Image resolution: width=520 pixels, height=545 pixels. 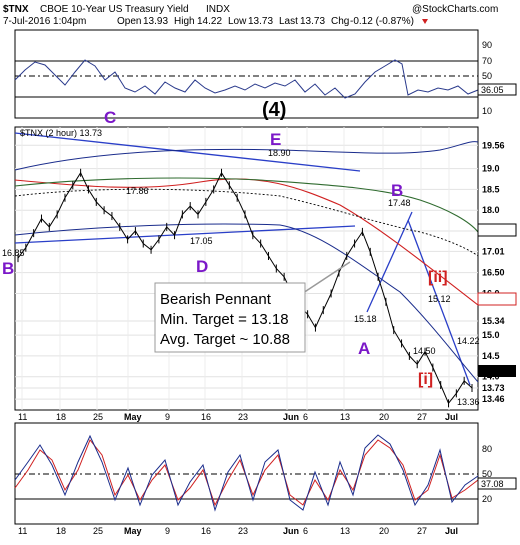 I want to click on last-label: Last, so click(x=288, y=21).